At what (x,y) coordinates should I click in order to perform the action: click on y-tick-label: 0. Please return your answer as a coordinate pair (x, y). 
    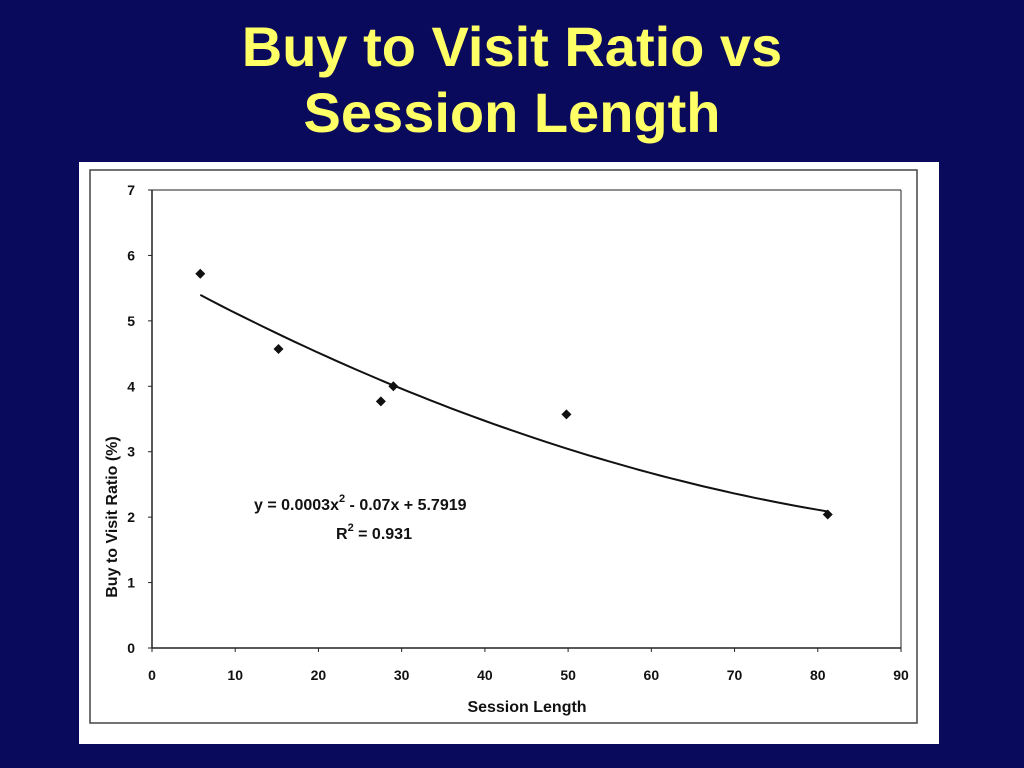
    Looking at the image, I should click on (131, 648).